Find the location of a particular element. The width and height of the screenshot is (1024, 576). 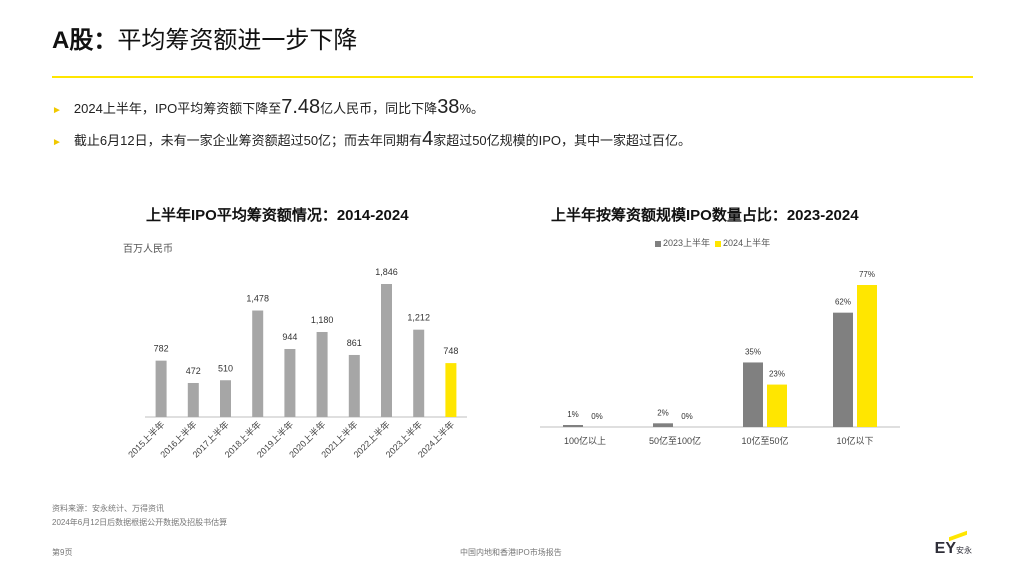

chart1-data-label: 1,212 is located at coordinates (418, 318).